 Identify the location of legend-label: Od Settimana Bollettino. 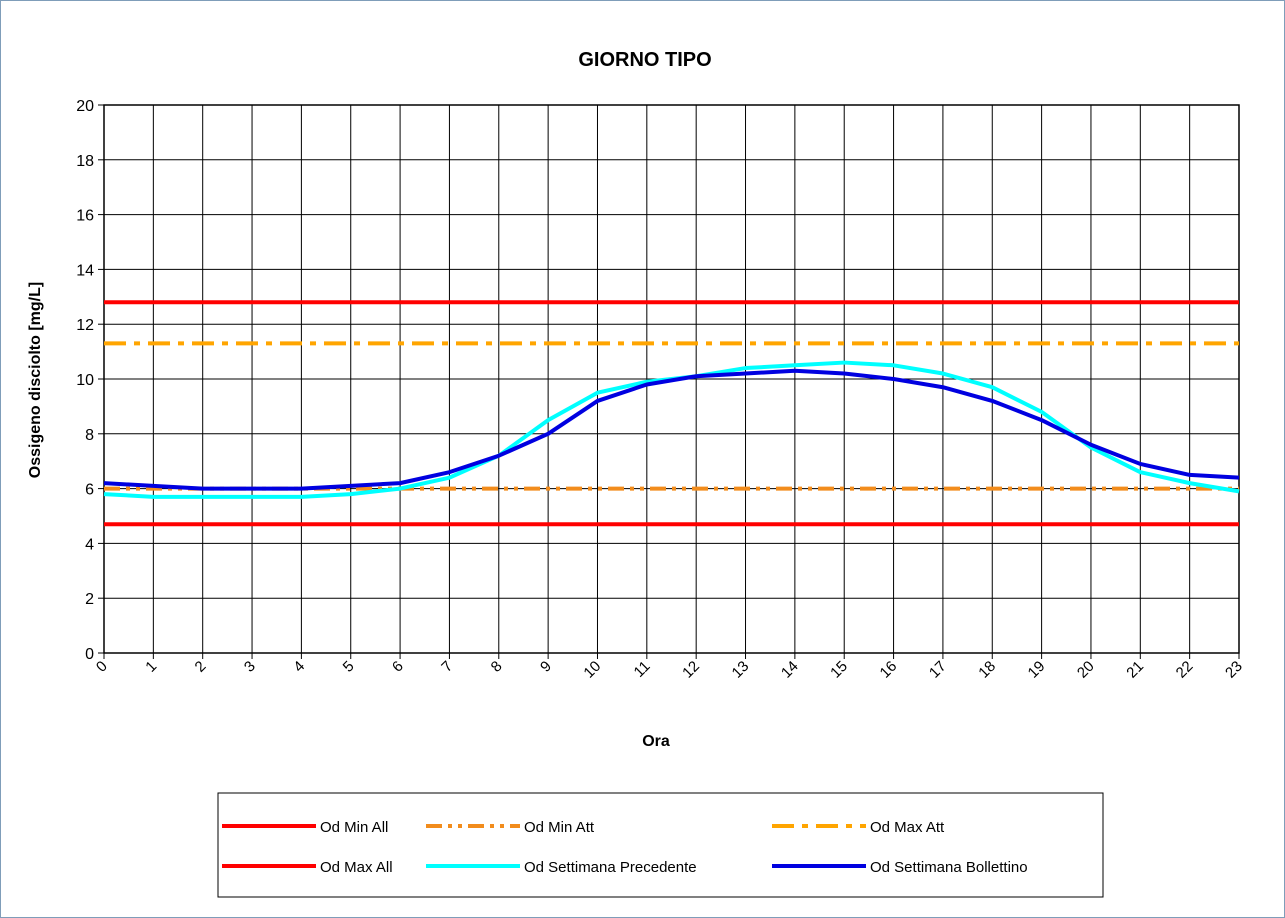
(949, 867).